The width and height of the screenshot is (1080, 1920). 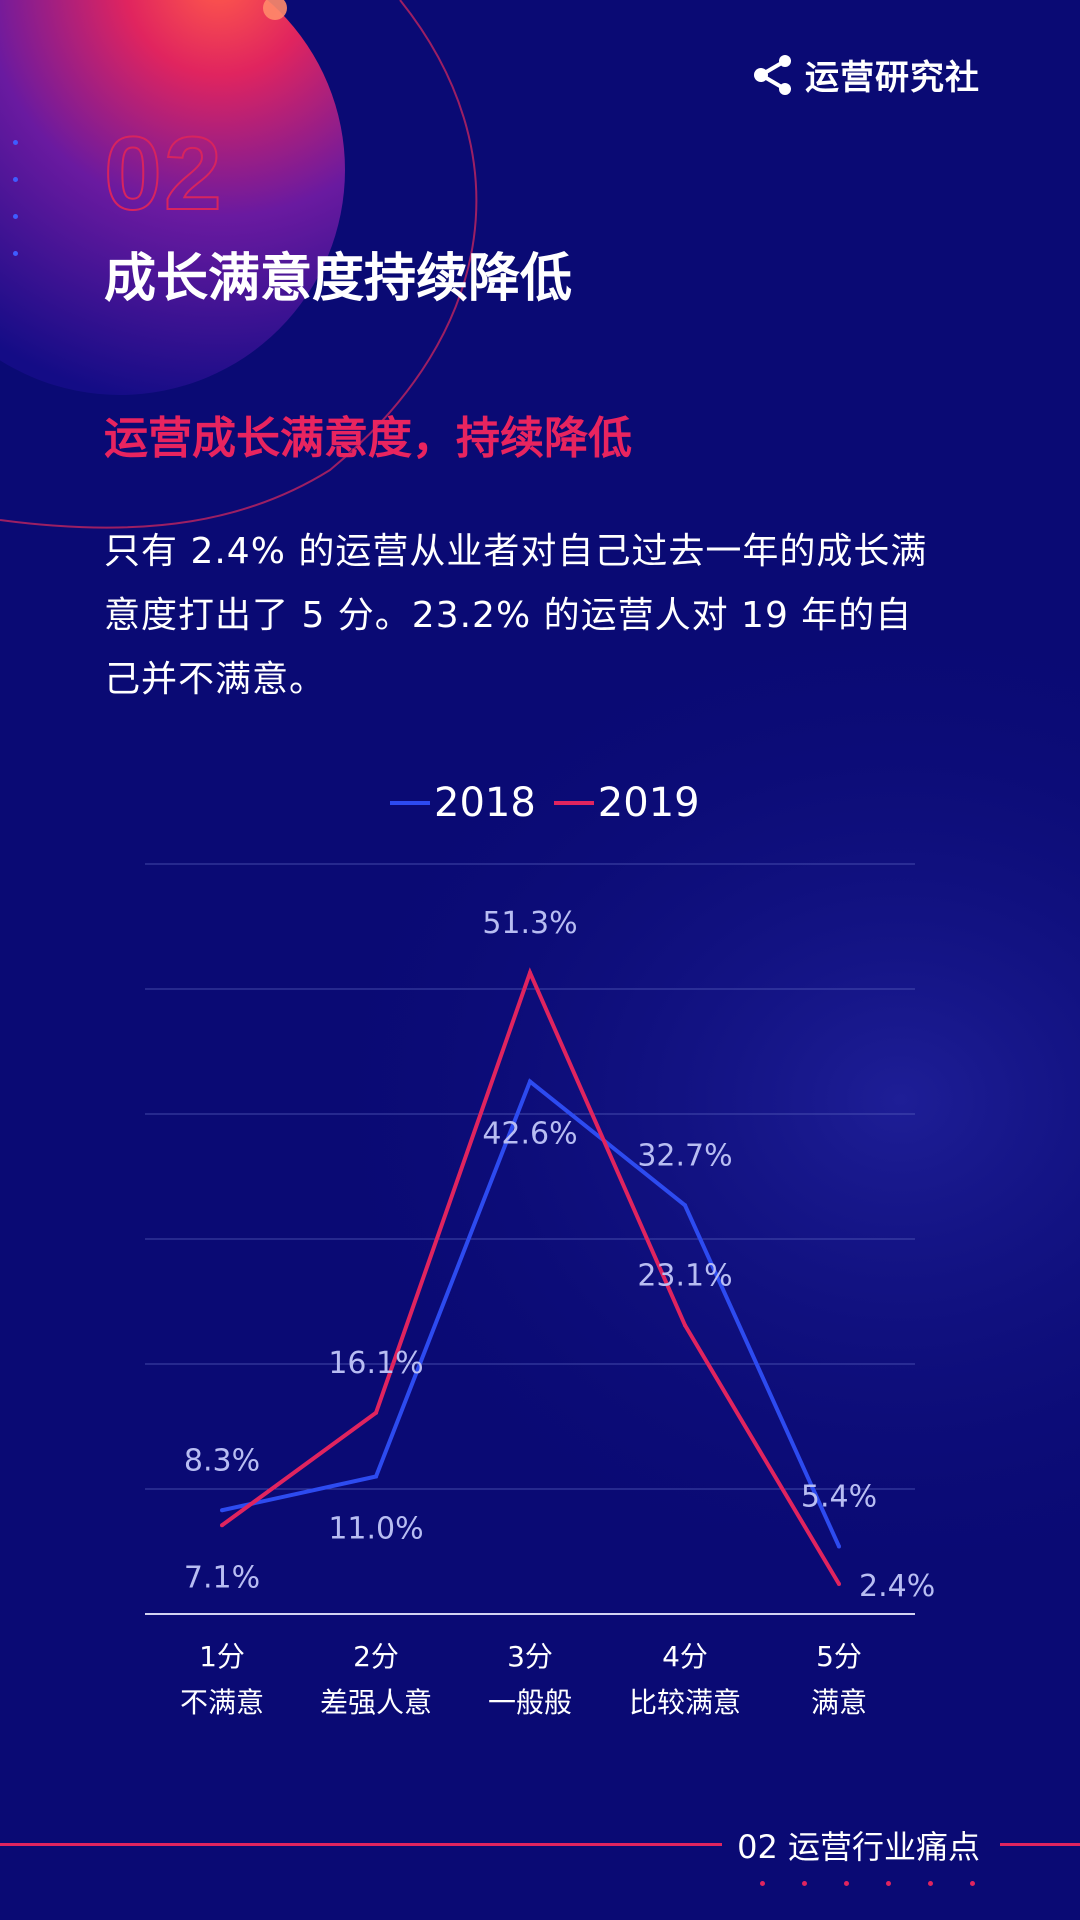 I want to click on section-number: 02, so click(x=163, y=174).